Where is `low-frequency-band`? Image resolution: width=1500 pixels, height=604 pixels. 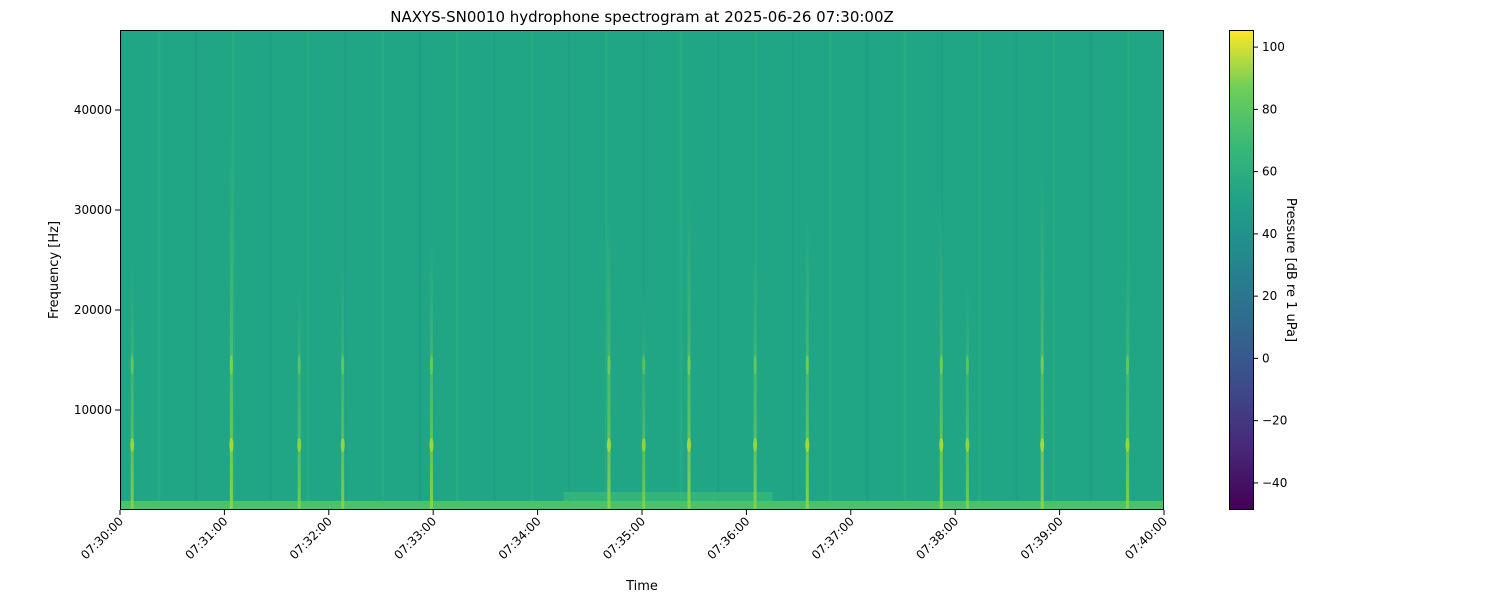
low-frequency-band is located at coordinates (642, 505).